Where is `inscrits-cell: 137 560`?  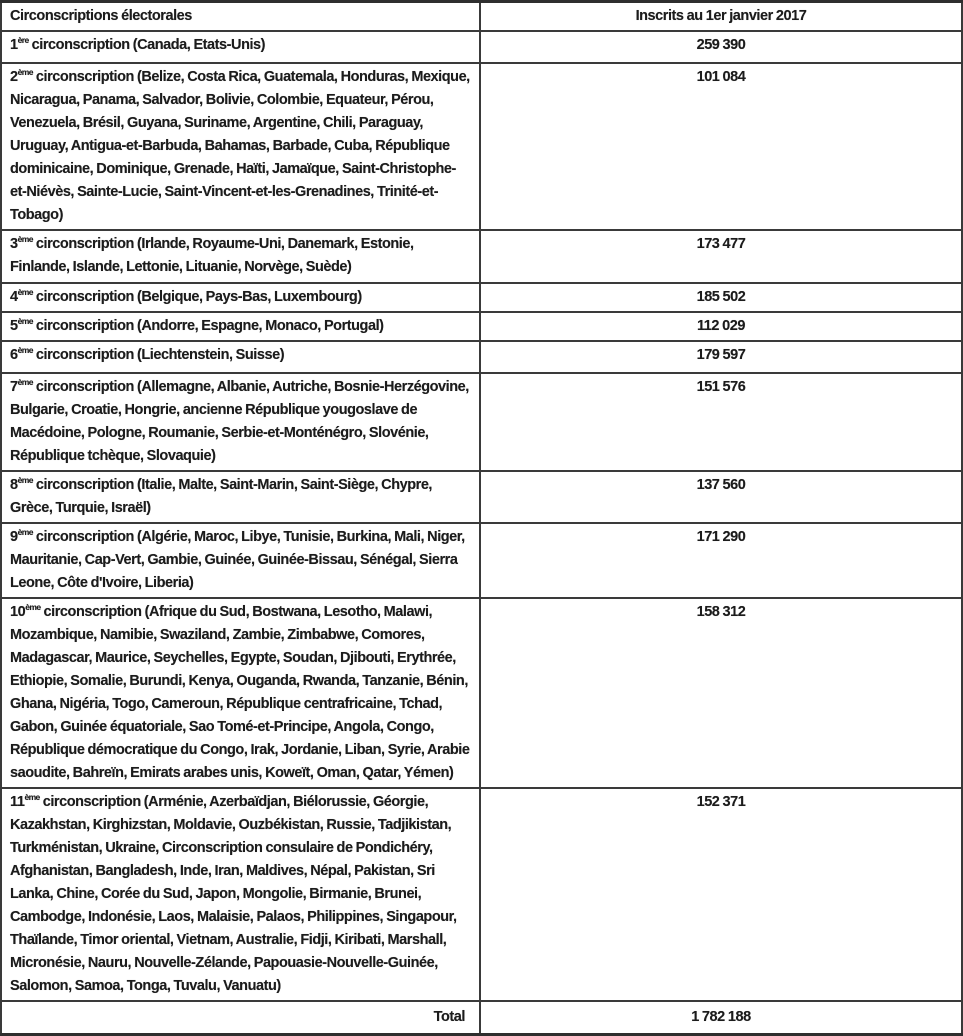 inscrits-cell: 137 560 is located at coordinates (720, 497).